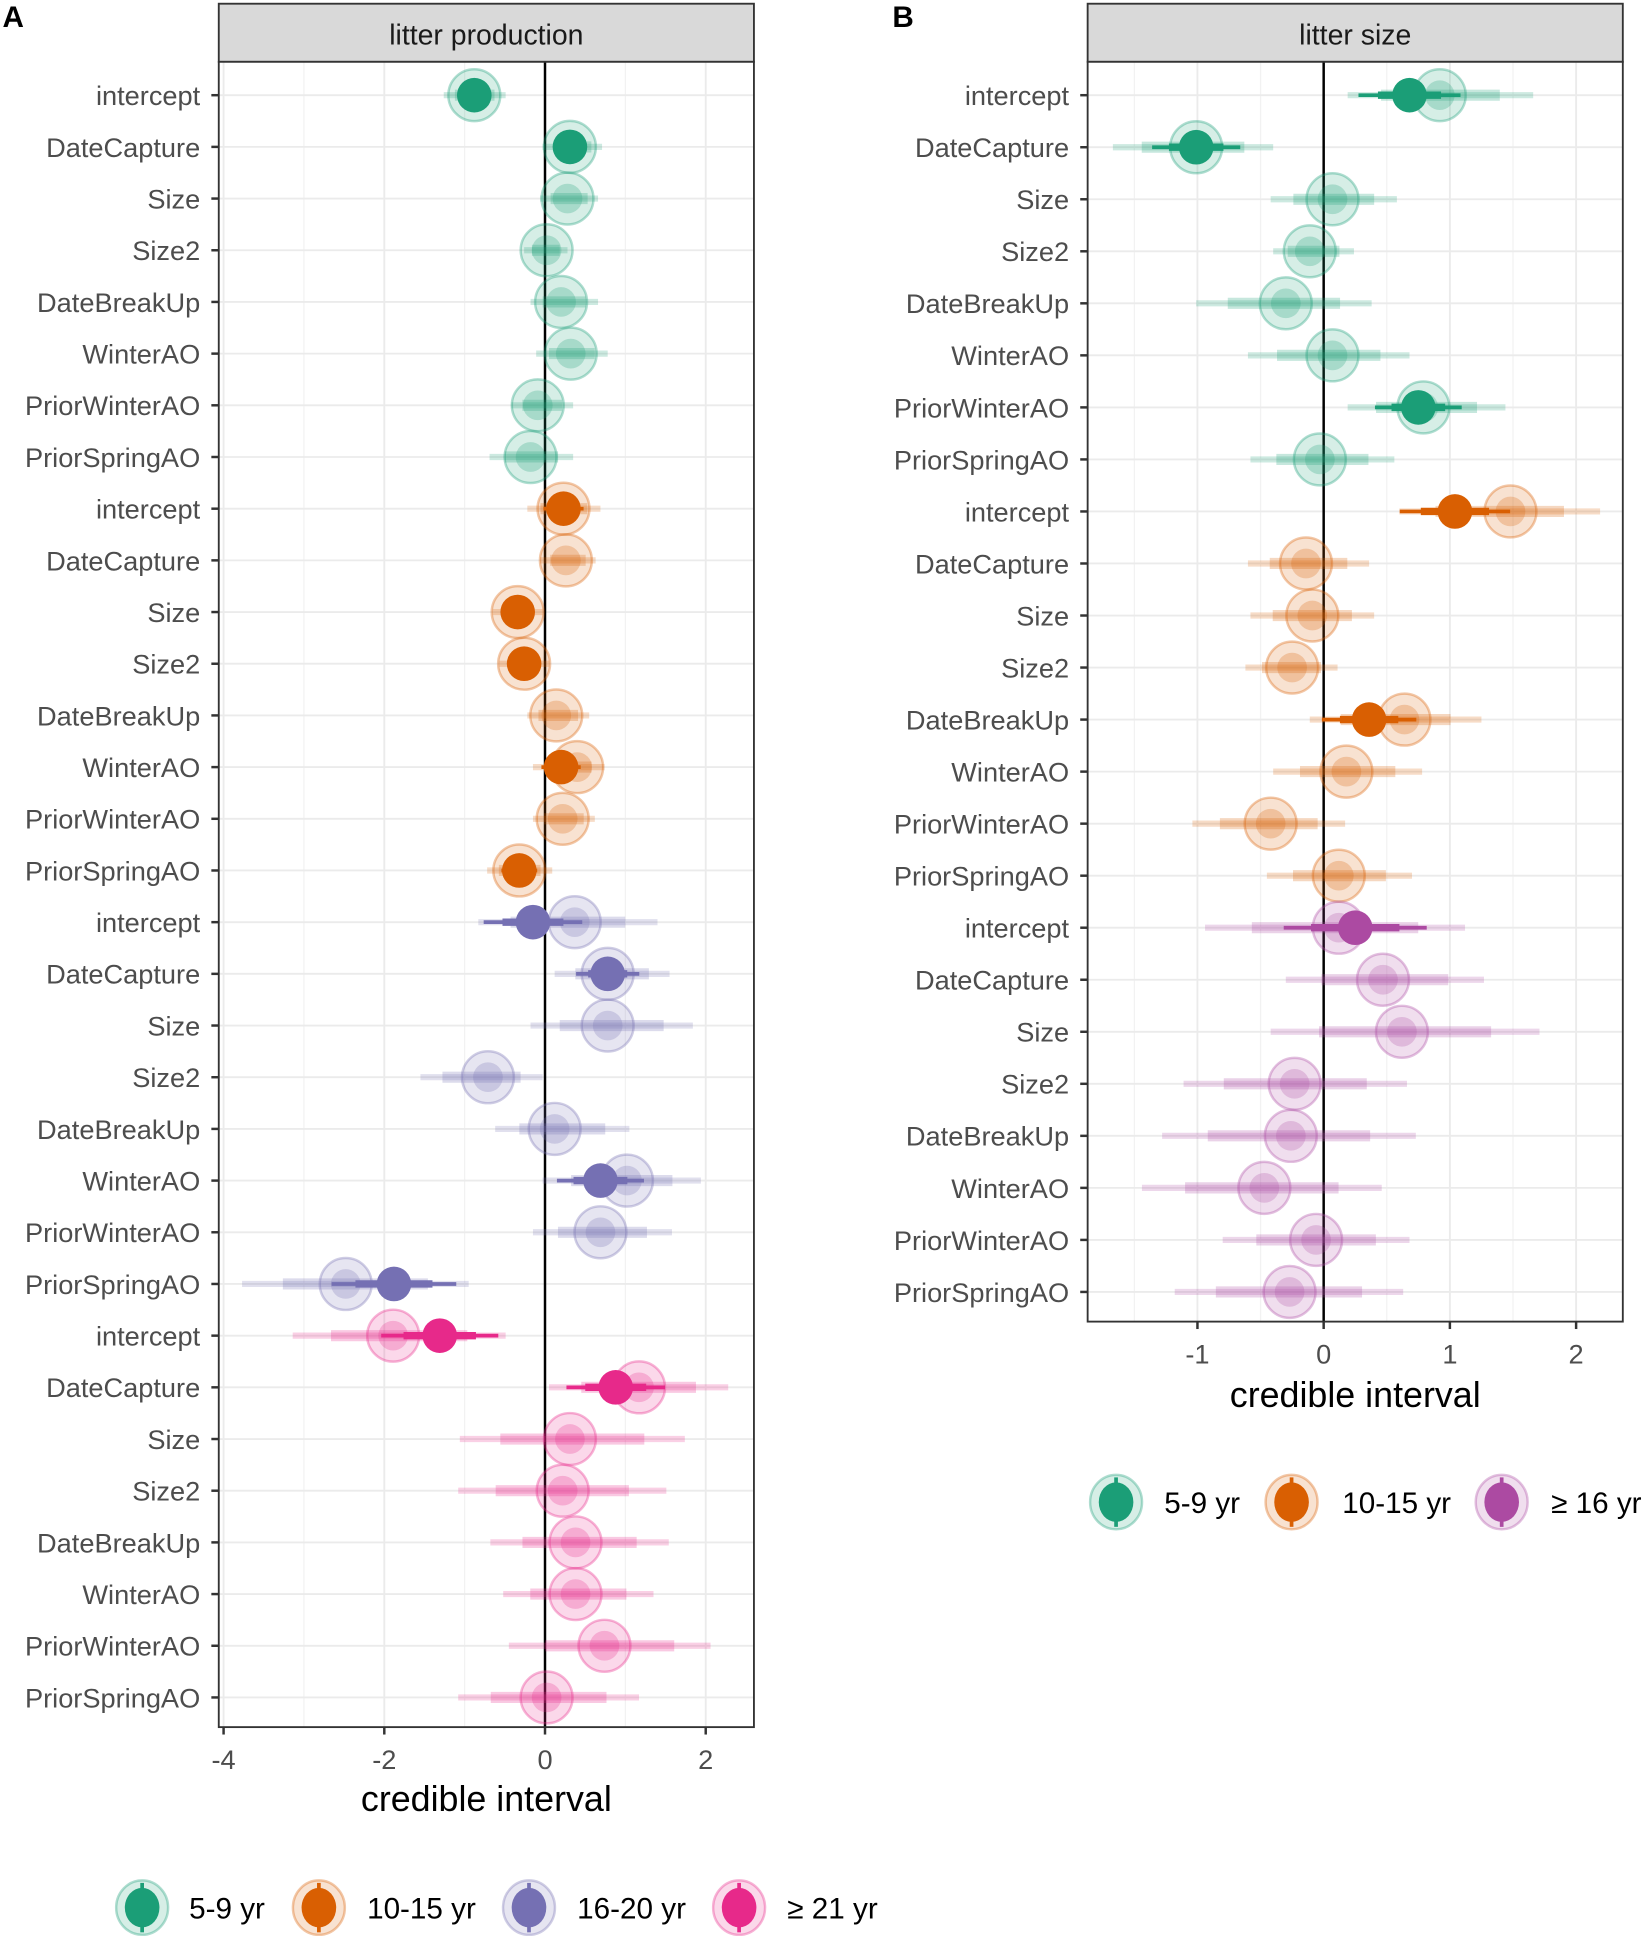 The width and height of the screenshot is (1650, 1941). I want to click on legend-key-point, so click(142, 1907).